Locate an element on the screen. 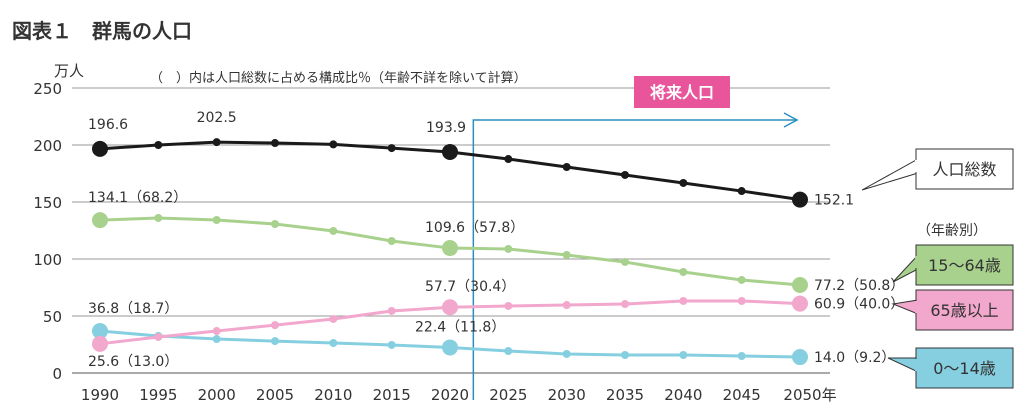 The height and width of the screenshot is (420, 1024). data-label: 202.5 is located at coordinates (217, 118).